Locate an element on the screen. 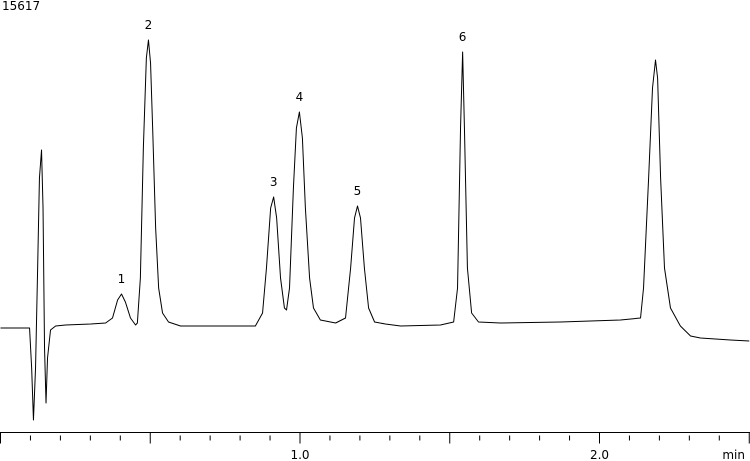 The height and width of the screenshot is (461, 750). peak-label: 4 is located at coordinates (300, 97).